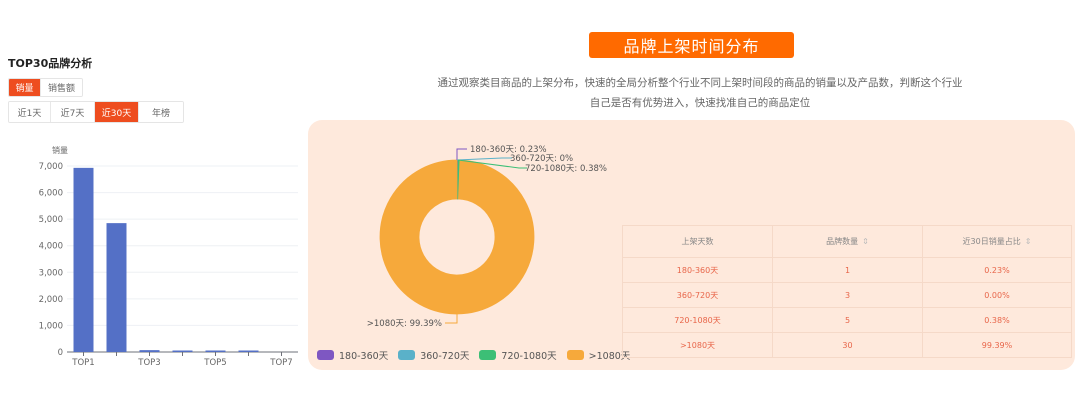  What do you see at coordinates (364, 356) in the screenshot?
I see `legend-label: 180-360天` at bounding box center [364, 356].